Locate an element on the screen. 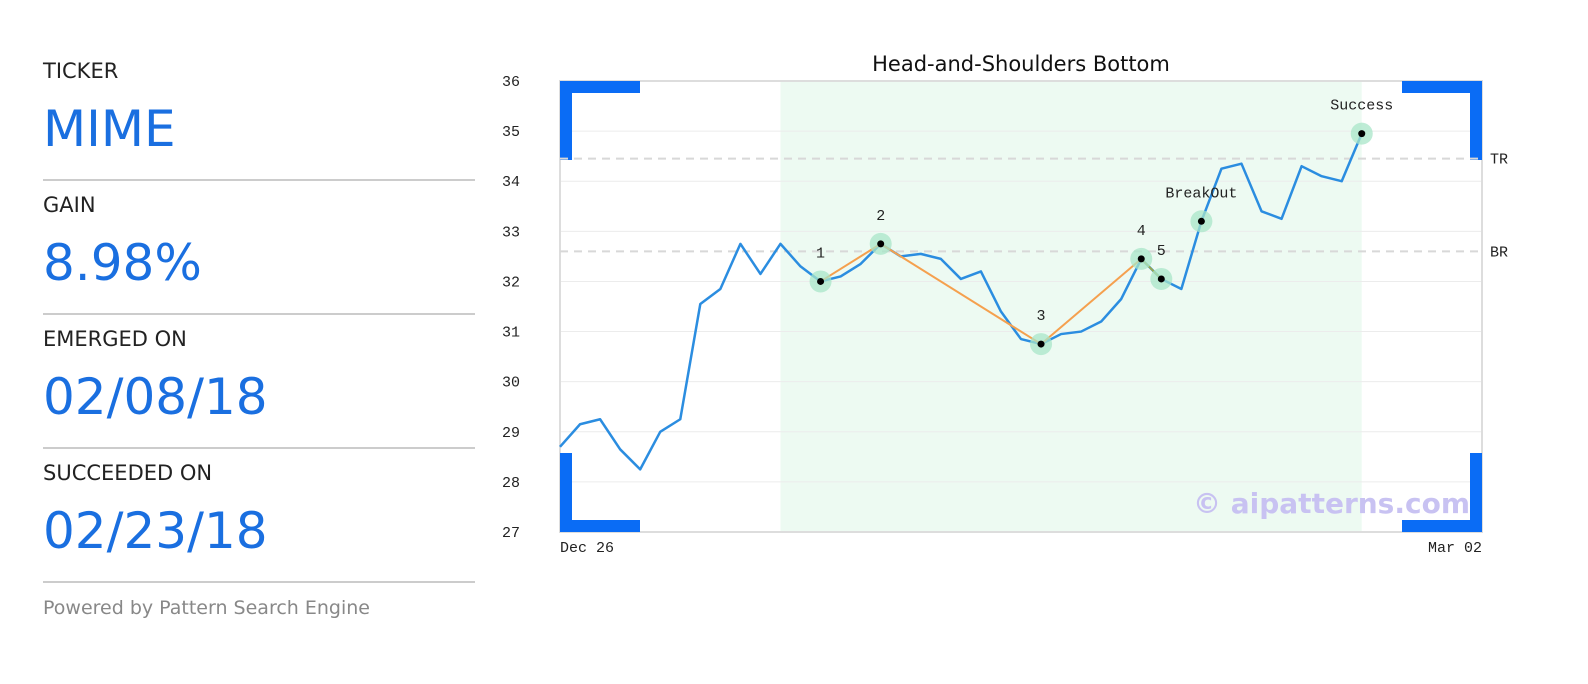 This screenshot has height=684, width=1588. y-tick-label: 30 is located at coordinates (511, 383).